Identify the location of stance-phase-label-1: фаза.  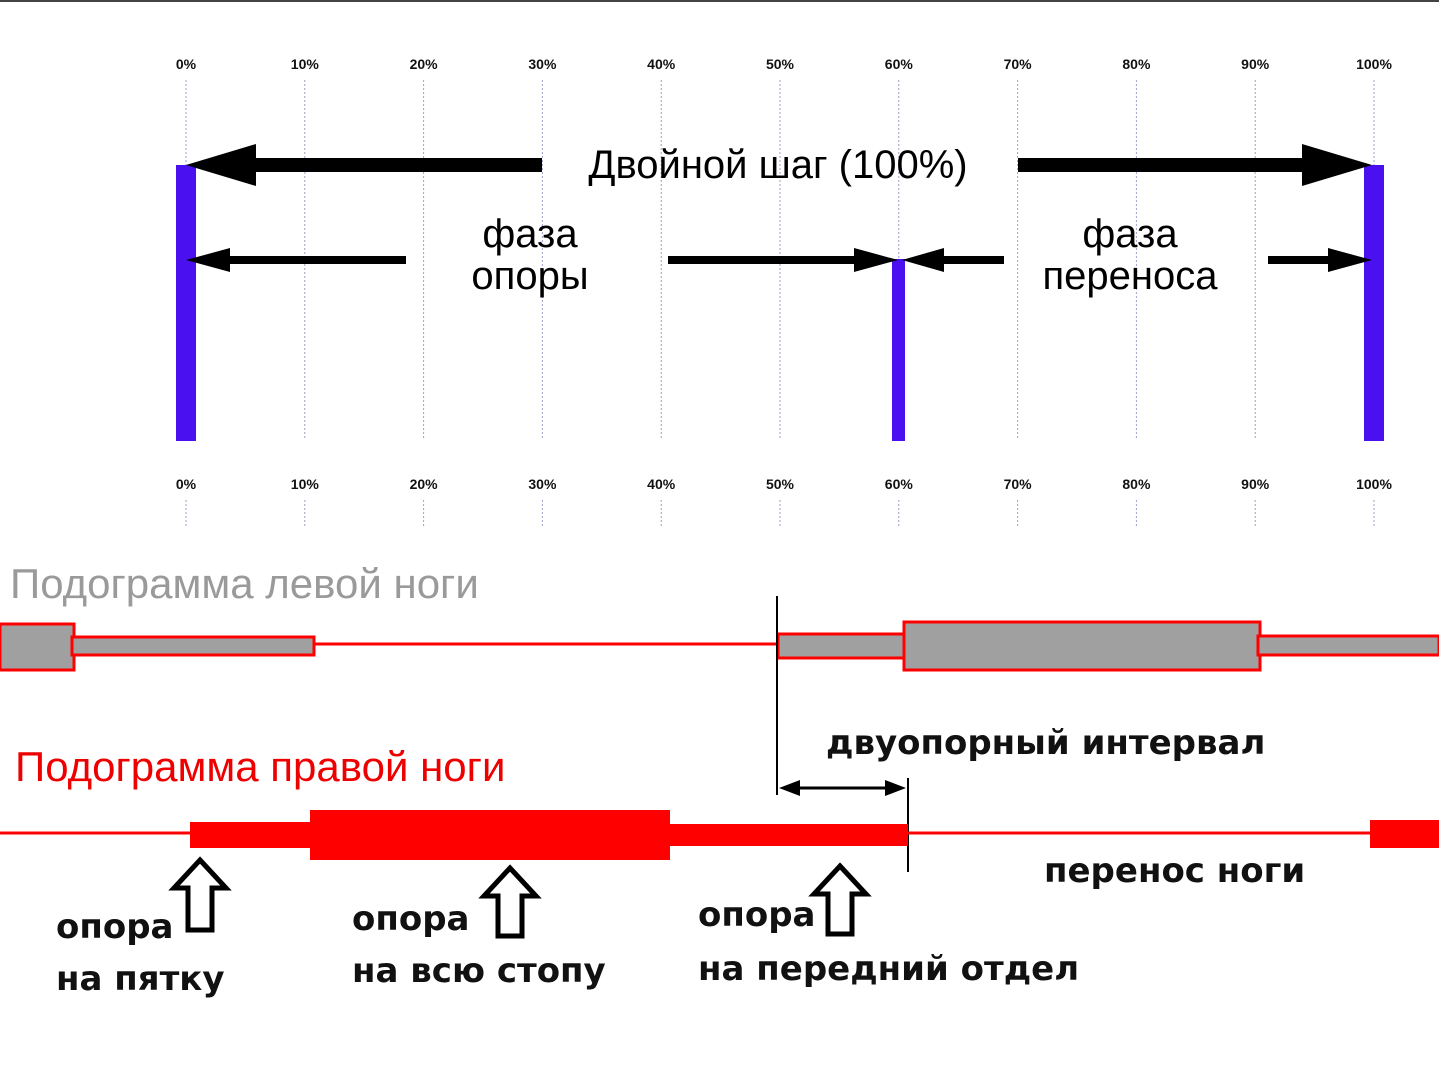
(530, 234).